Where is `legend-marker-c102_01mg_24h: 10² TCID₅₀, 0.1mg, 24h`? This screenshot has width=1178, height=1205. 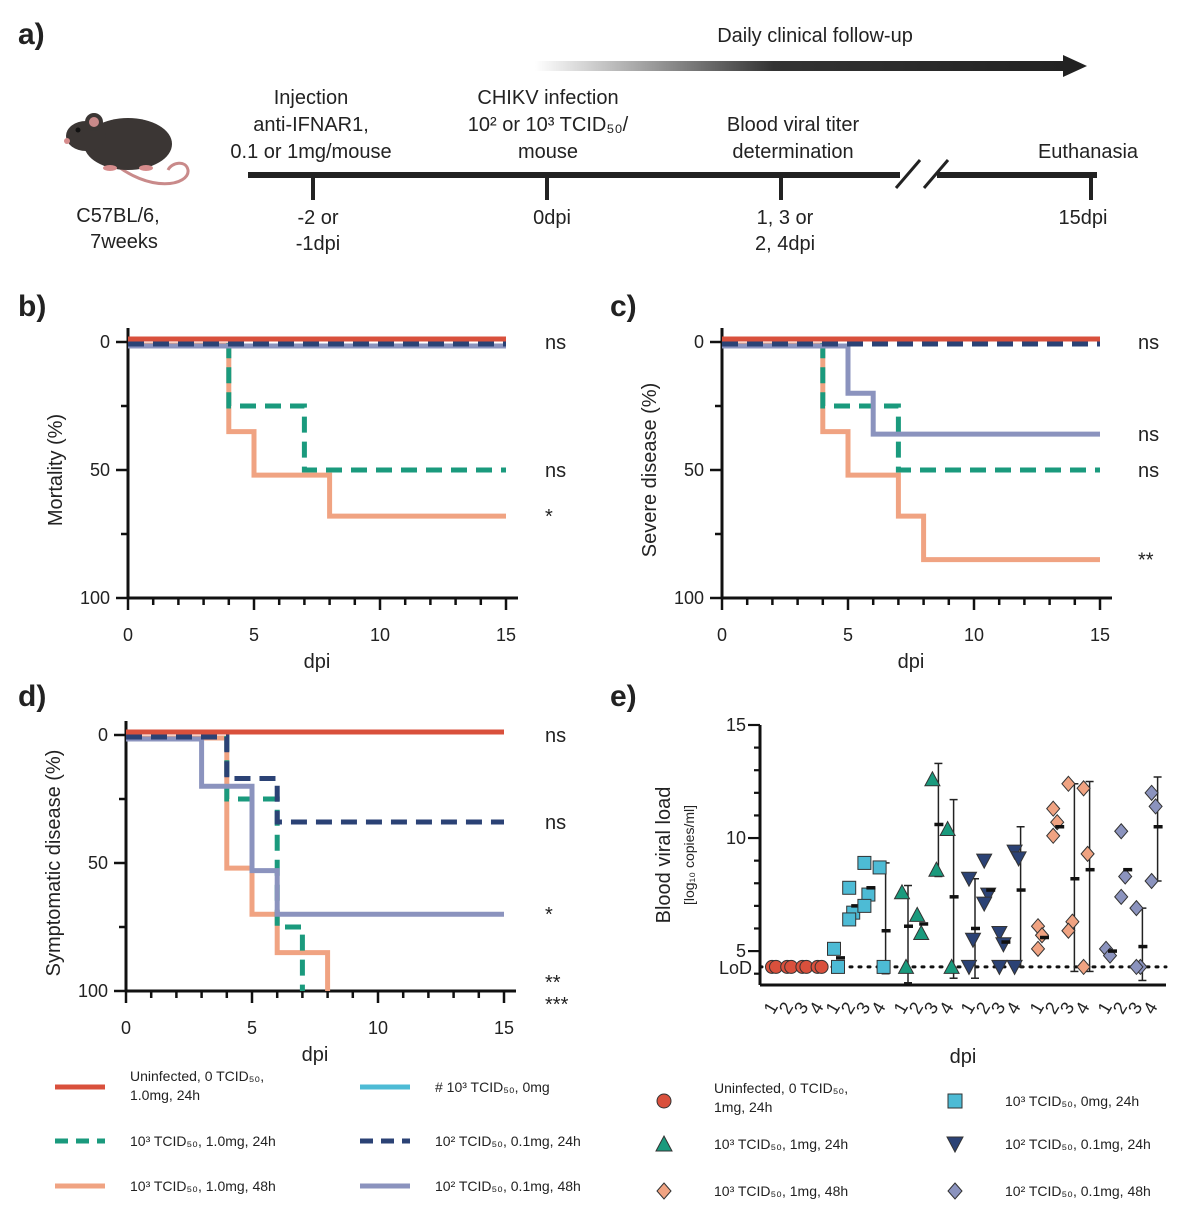 legend-marker-c102_01mg_24h: 10² TCID₅₀, 0.1mg, 24h is located at coordinates (1048, 1145).